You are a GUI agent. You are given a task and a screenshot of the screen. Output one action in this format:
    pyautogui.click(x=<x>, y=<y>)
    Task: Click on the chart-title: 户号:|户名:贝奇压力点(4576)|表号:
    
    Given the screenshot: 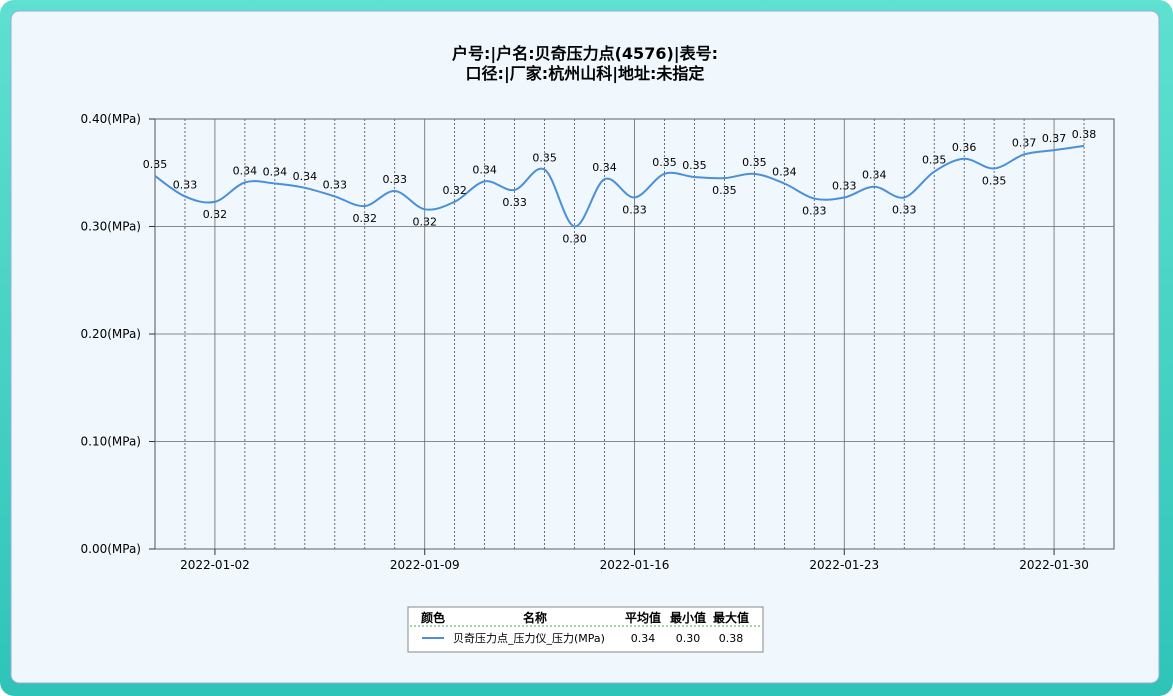 What is the action you would take?
    pyautogui.click(x=585, y=54)
    